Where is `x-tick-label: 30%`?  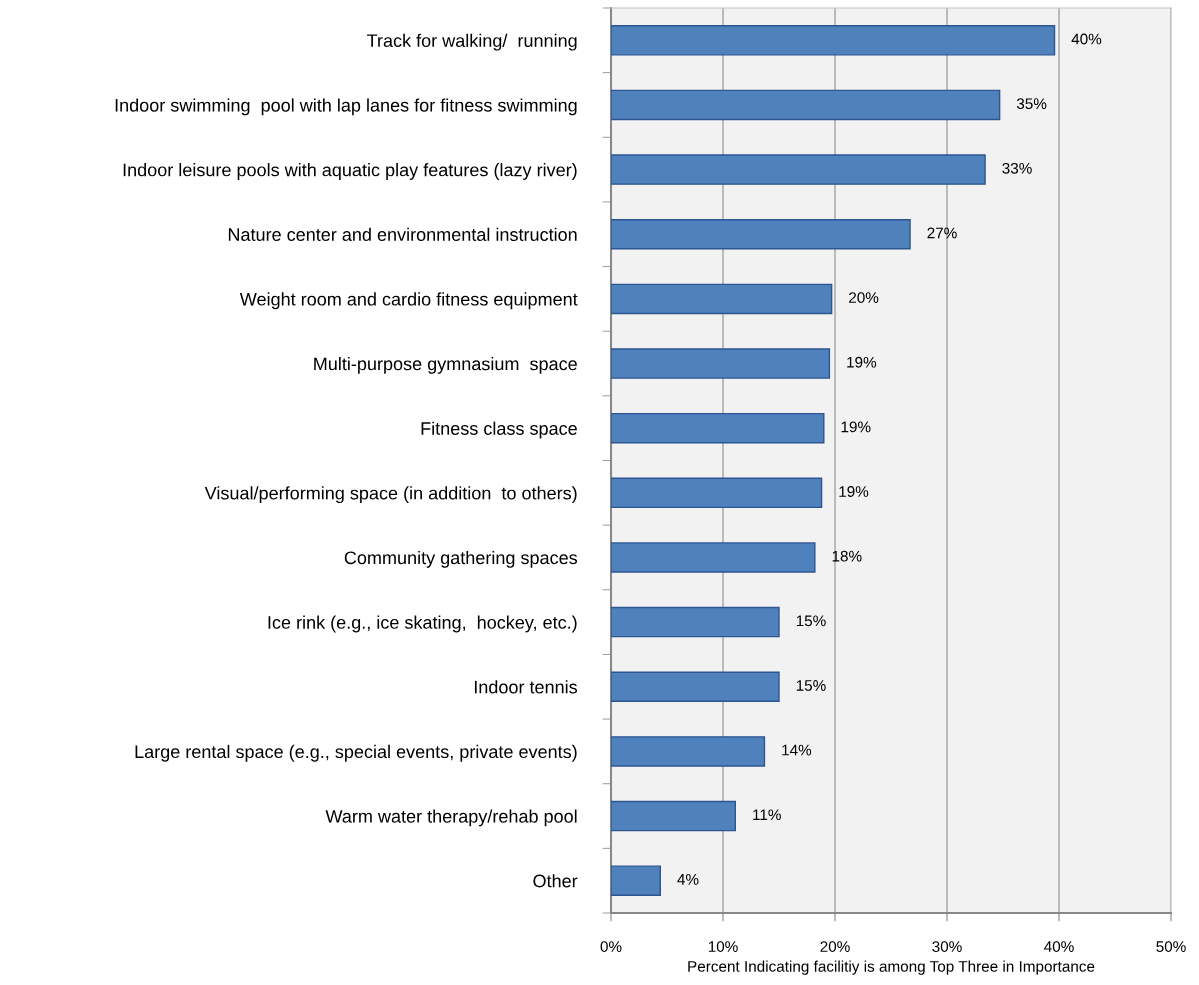
x-tick-label: 30% is located at coordinates (947, 946).